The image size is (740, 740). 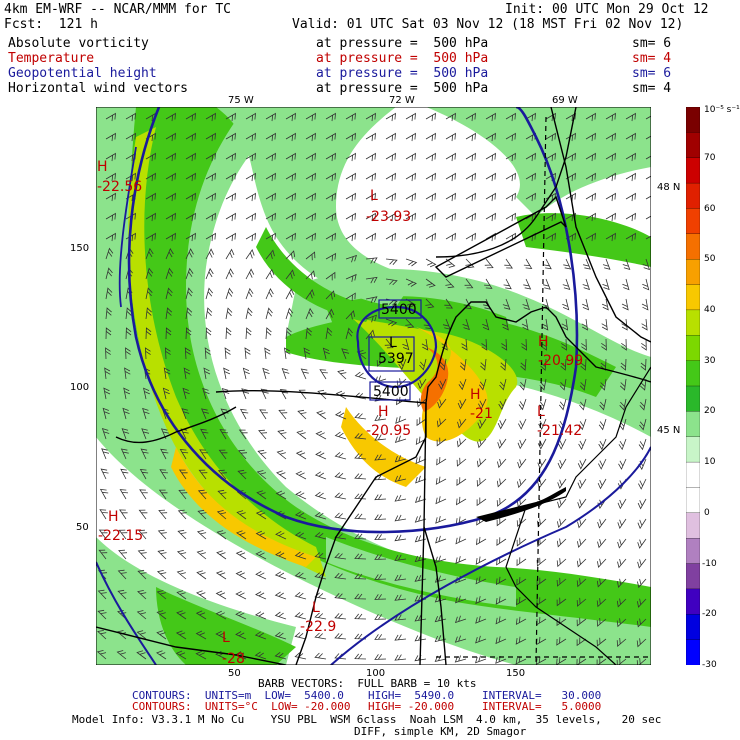 What do you see at coordinates (80, 387) in the screenshot?
I see `y-label-100: 100` at bounding box center [80, 387].